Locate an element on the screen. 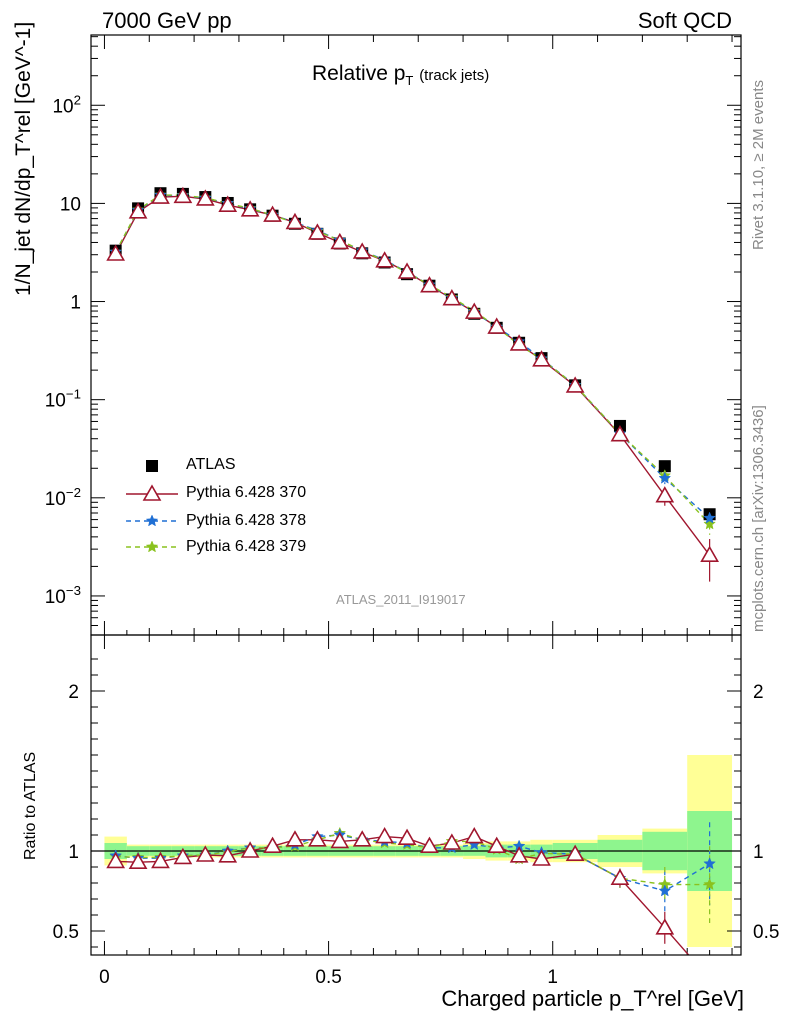 The image size is (786, 1024). plot-title: Relative pT (track jets) is located at coordinates (400, 75).